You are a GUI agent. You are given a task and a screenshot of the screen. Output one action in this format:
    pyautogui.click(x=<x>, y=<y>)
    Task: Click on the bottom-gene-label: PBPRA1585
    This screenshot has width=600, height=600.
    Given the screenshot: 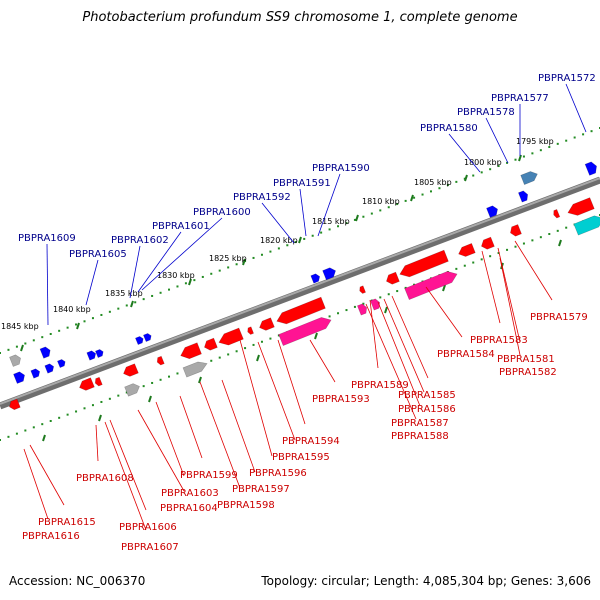 What is the action you would take?
    pyautogui.click(x=427, y=395)
    